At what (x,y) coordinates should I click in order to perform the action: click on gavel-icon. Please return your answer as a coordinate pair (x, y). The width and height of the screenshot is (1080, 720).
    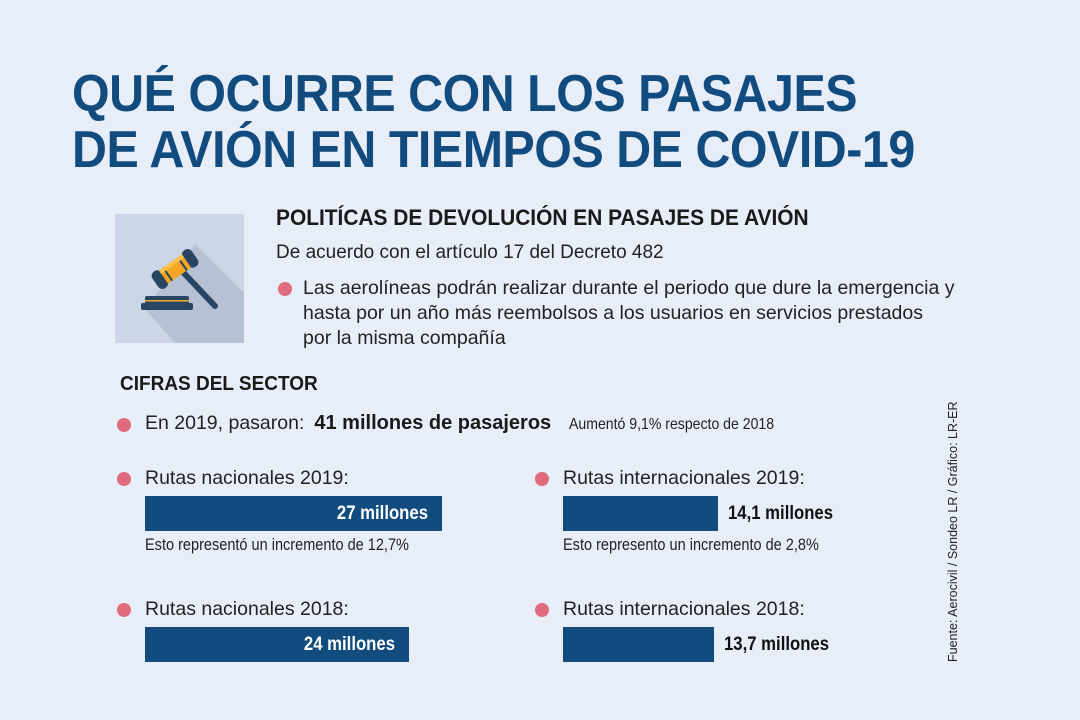
    Looking at the image, I should click on (192, 293).